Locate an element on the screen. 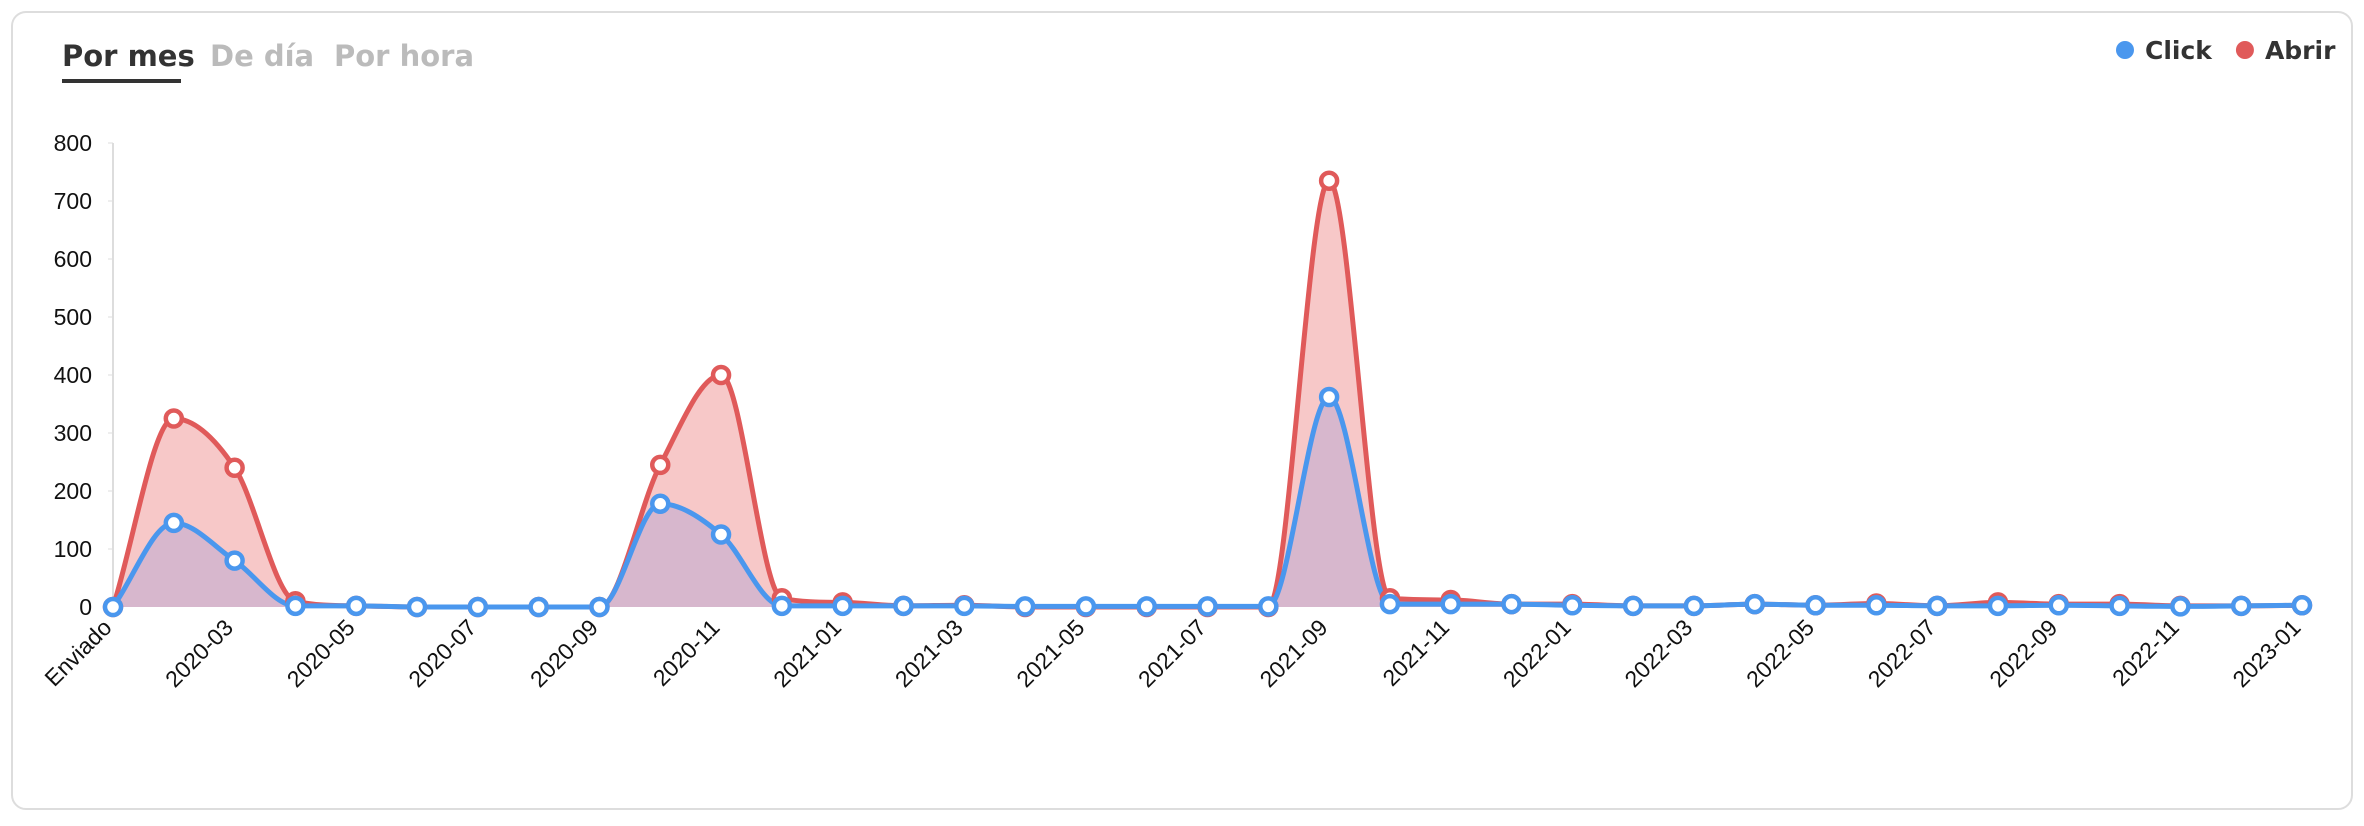  y-tick-label: 700 is located at coordinates (73, 201).